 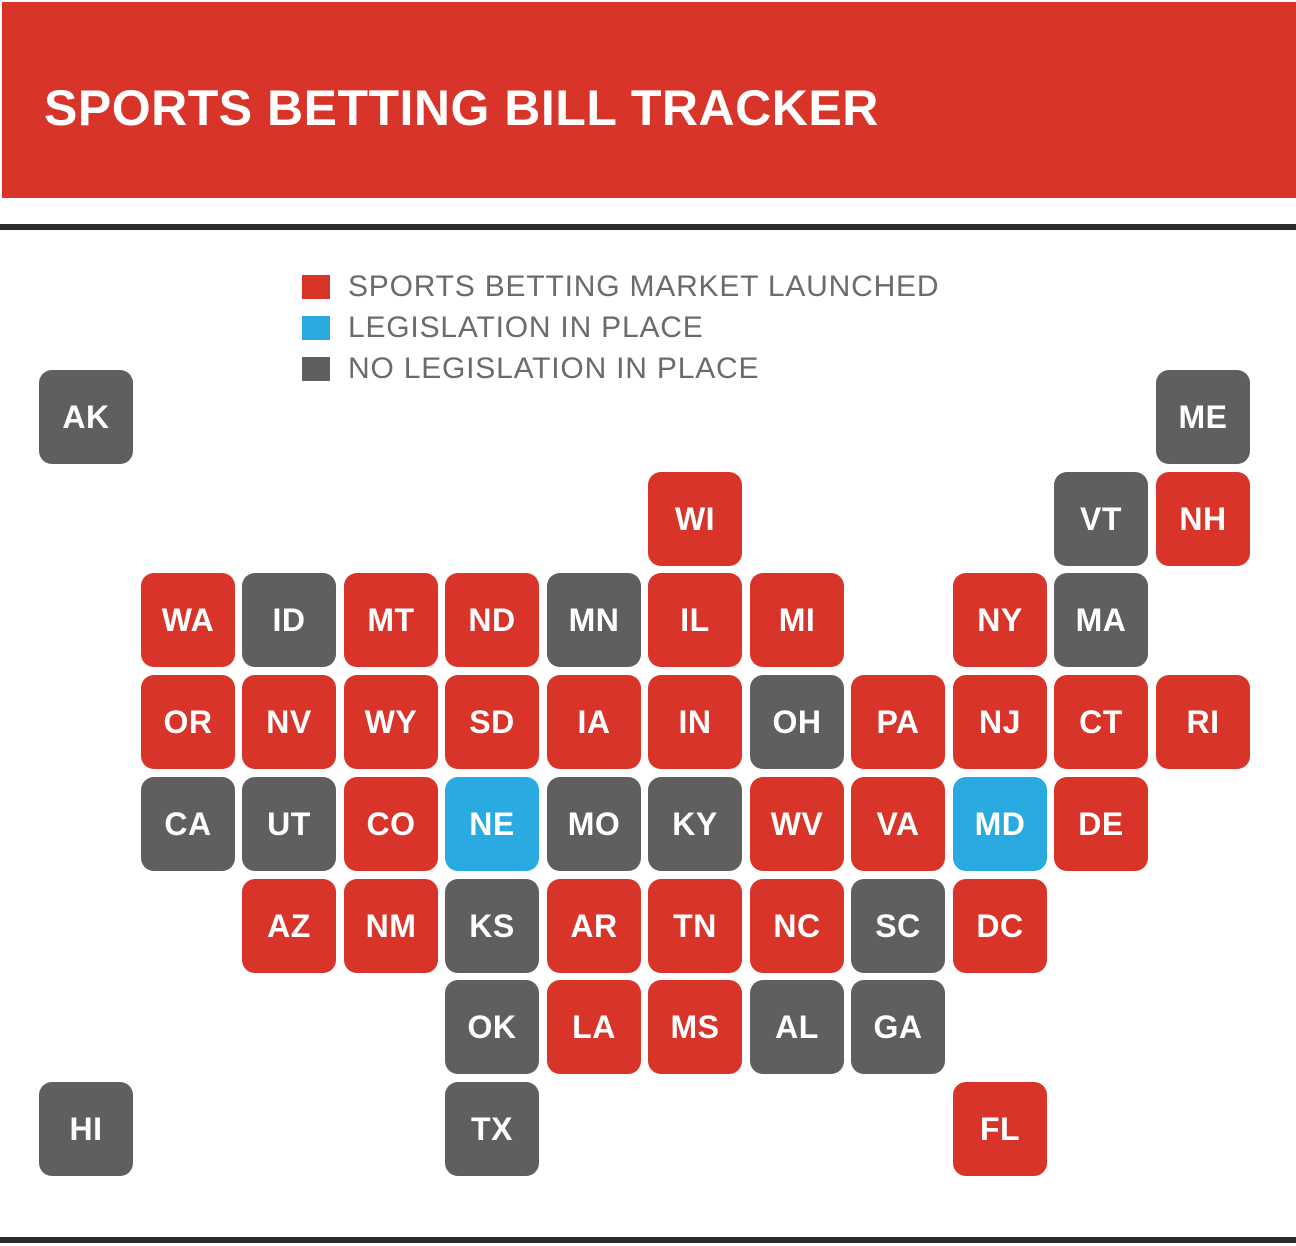 What do you see at coordinates (461, 108) in the screenshot?
I see `page-title: SPORTS BETTING BILL TRACKER` at bounding box center [461, 108].